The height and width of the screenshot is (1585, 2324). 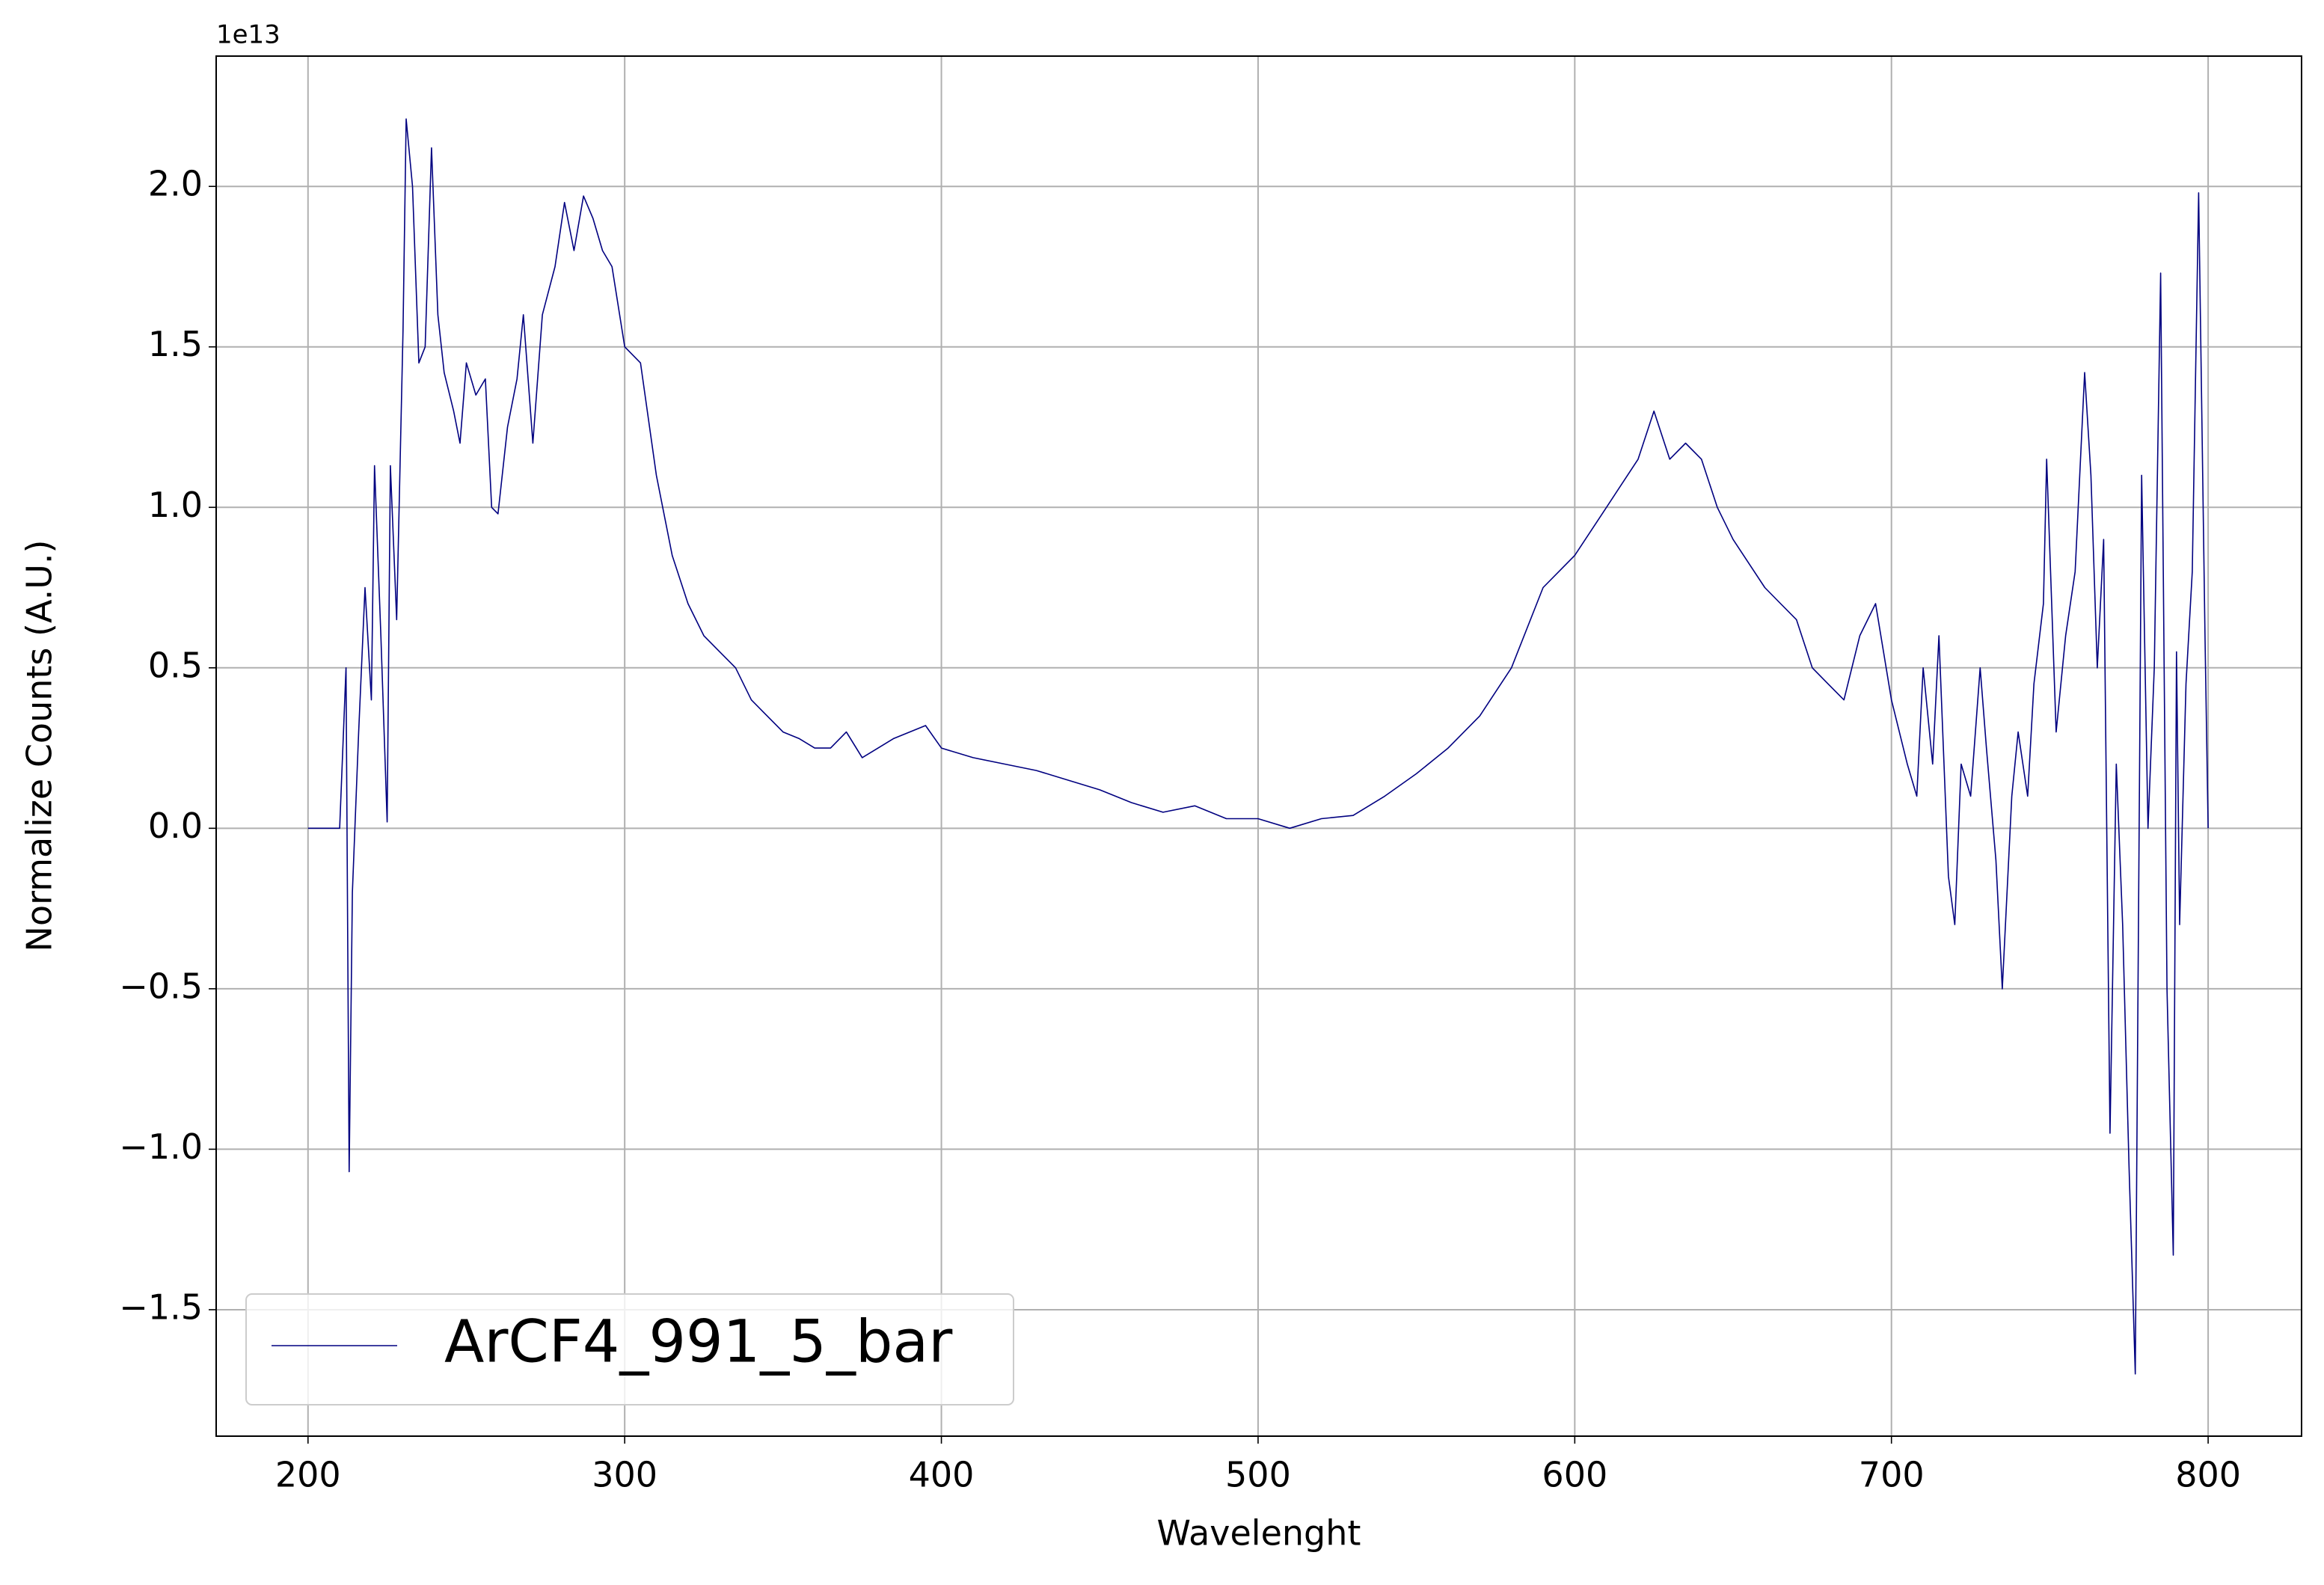 I want to click on y-tick-label: −1.5, so click(x=161, y=1307).